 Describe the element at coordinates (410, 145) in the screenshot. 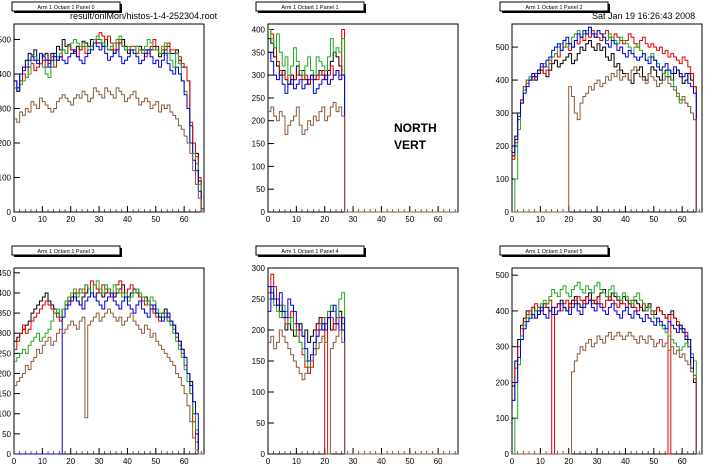

I see `vert-label: VERT` at that location.